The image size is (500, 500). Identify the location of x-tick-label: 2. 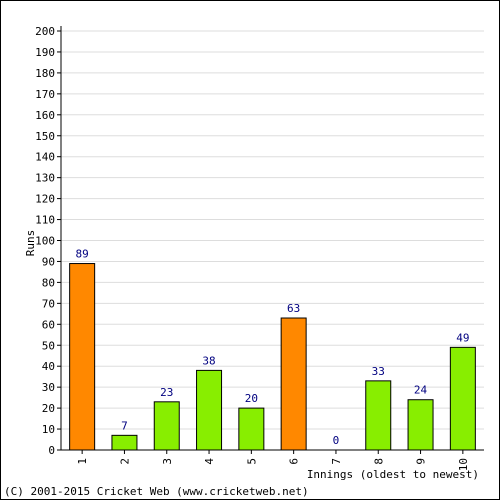
(124, 461).